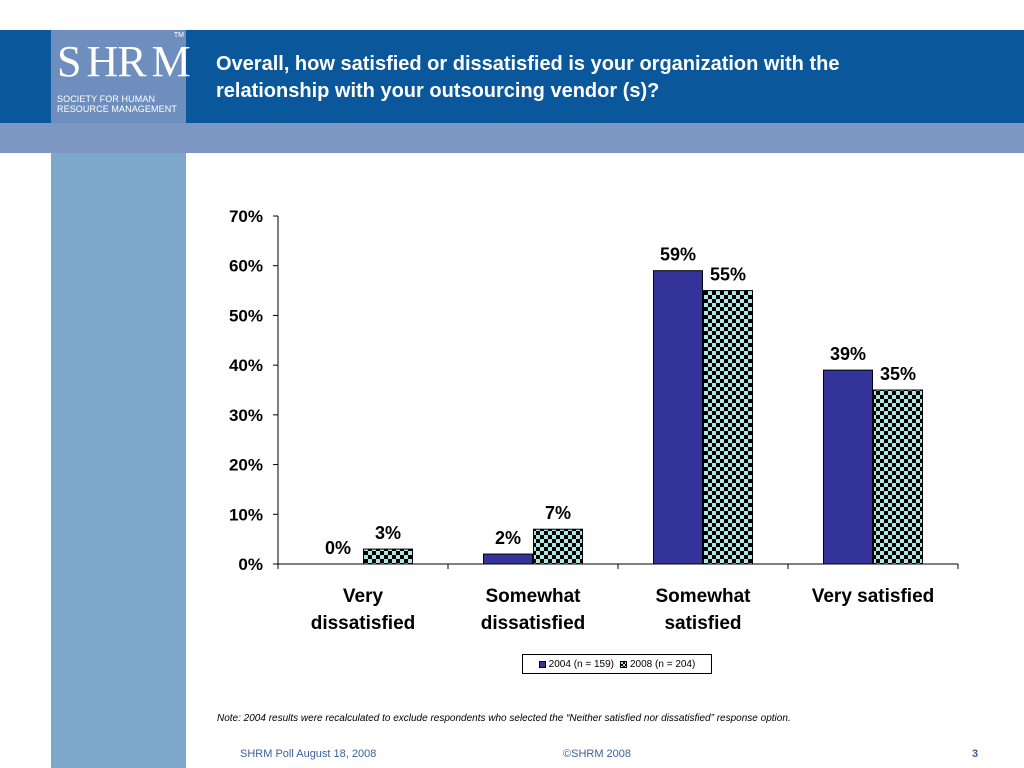 Image resolution: width=1024 pixels, height=768 pixels. I want to click on logo-subtitle: SOCIETY FOR HUMAN RESOURCE MANAGEMENT, so click(119, 104).